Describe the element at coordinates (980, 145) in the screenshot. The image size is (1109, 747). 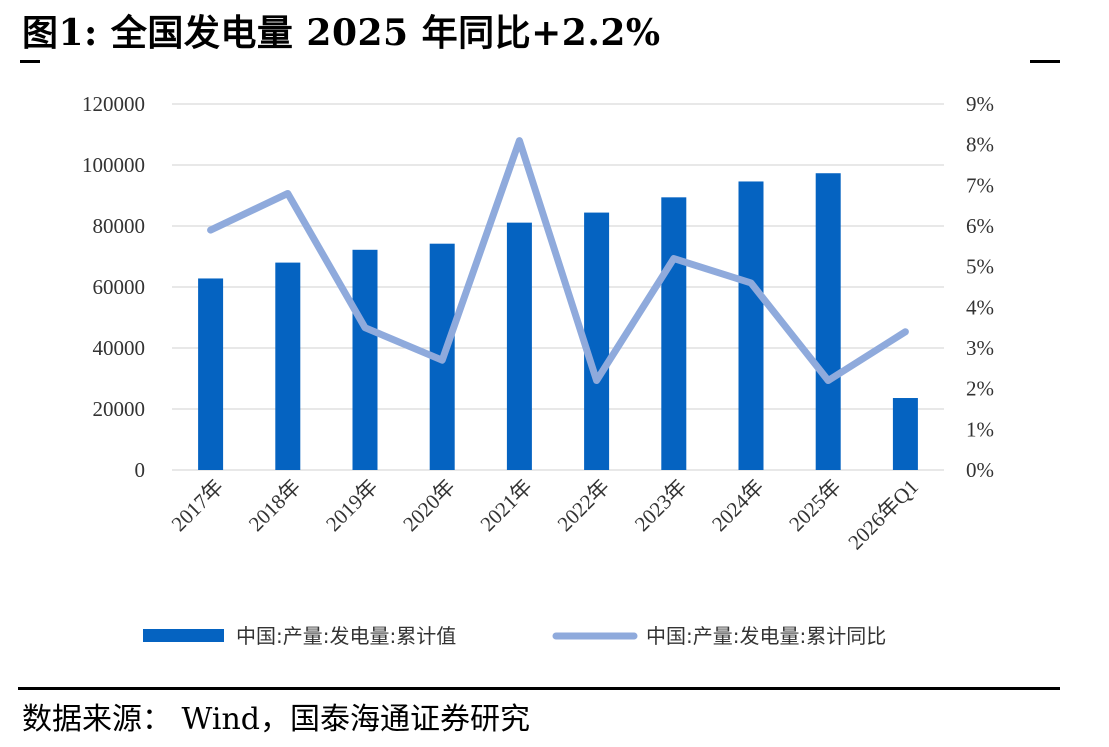
I see `y-right-tick-label: 8%` at that location.